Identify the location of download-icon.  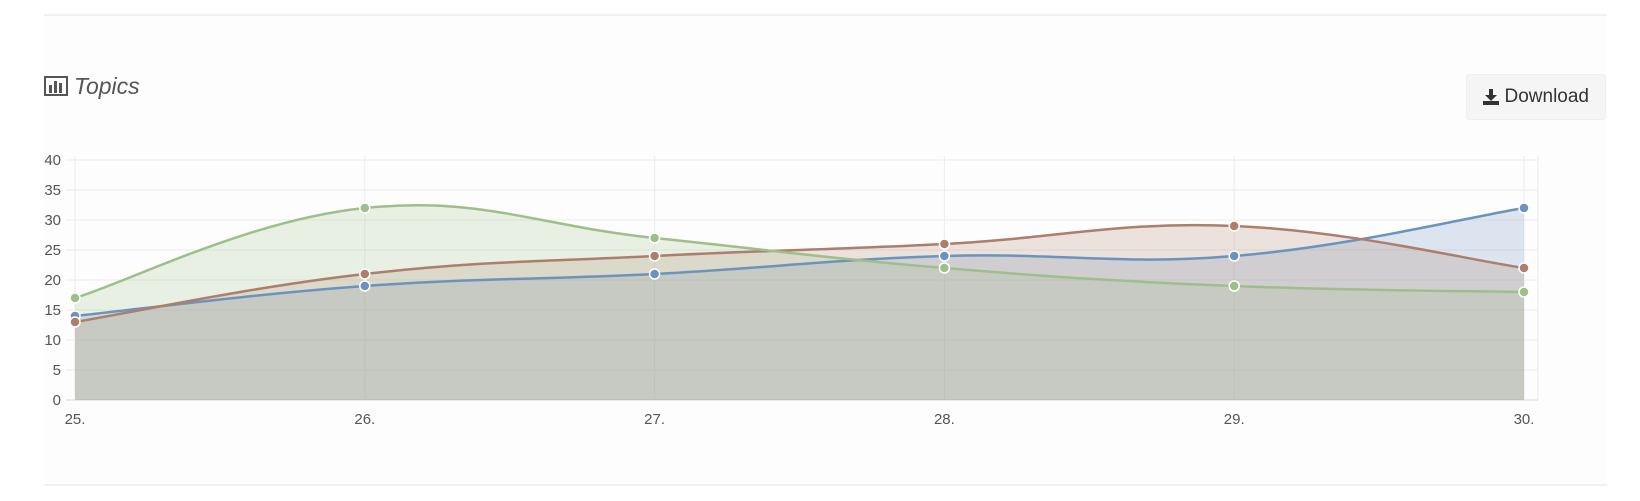
(1490, 97).